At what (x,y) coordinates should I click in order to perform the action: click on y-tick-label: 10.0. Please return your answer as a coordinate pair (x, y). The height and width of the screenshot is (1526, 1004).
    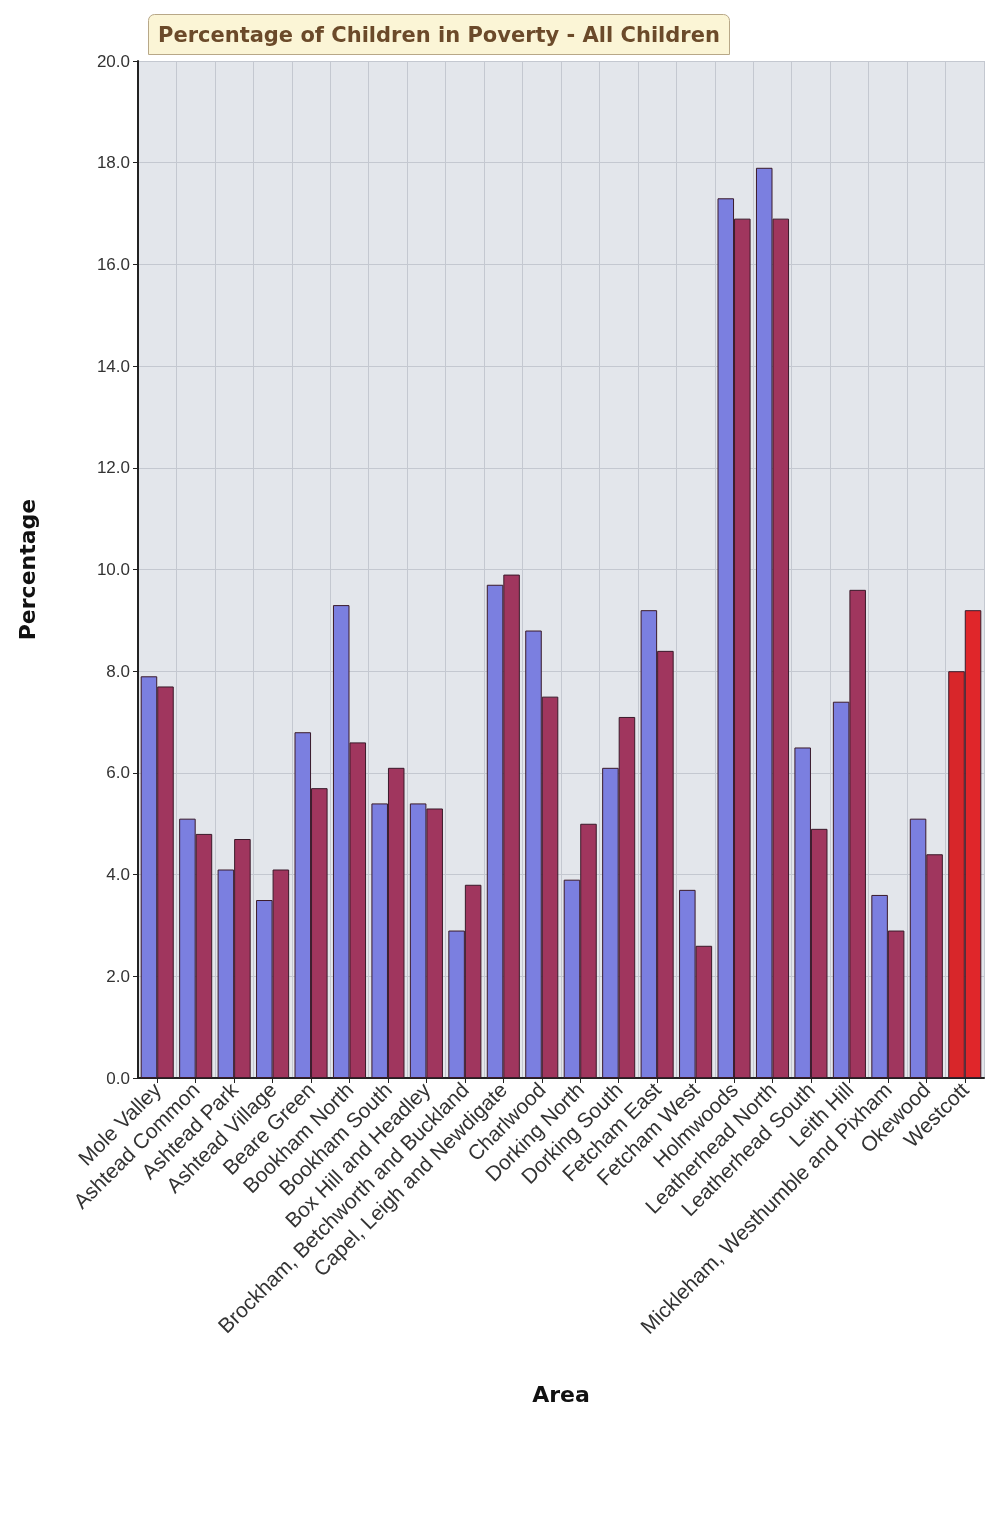
    Looking at the image, I should click on (113, 569).